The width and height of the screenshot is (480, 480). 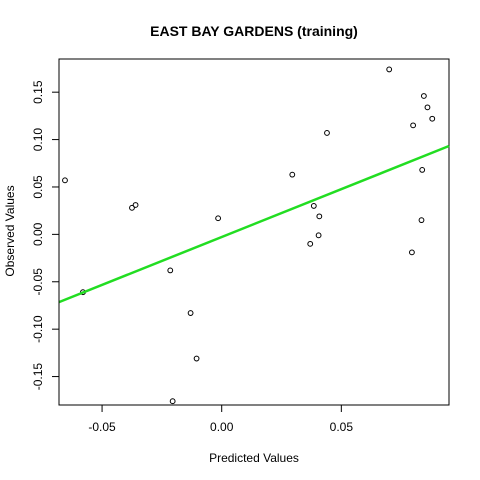 I want to click on y-tick-label-7: 0.15, so click(x=38, y=92).